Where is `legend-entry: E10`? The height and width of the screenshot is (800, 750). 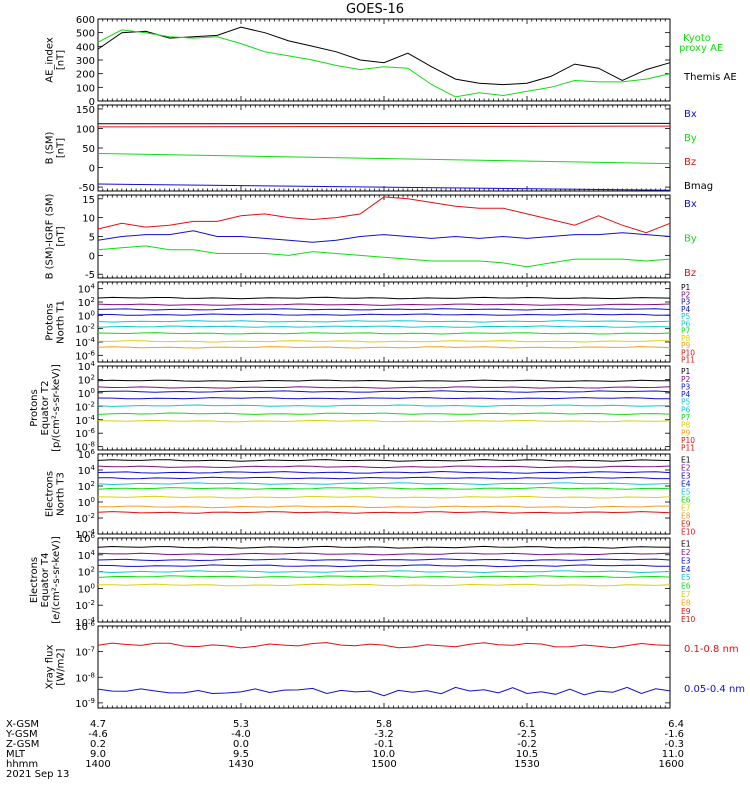
legend-entry: E10 is located at coordinates (688, 619).